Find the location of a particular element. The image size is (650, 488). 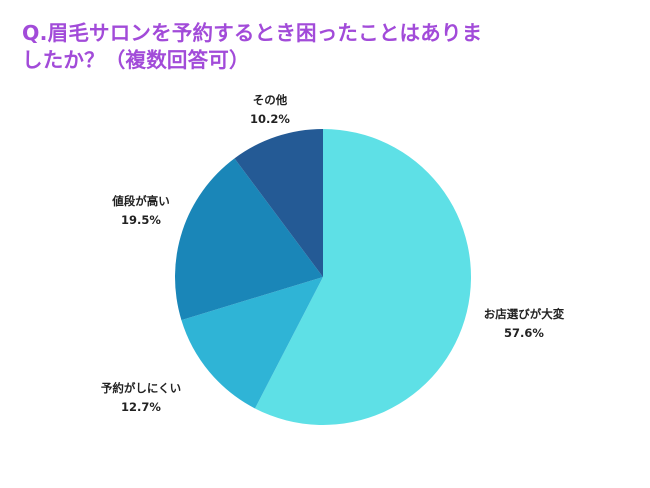

slice-label-3: その他 is located at coordinates (270, 100).